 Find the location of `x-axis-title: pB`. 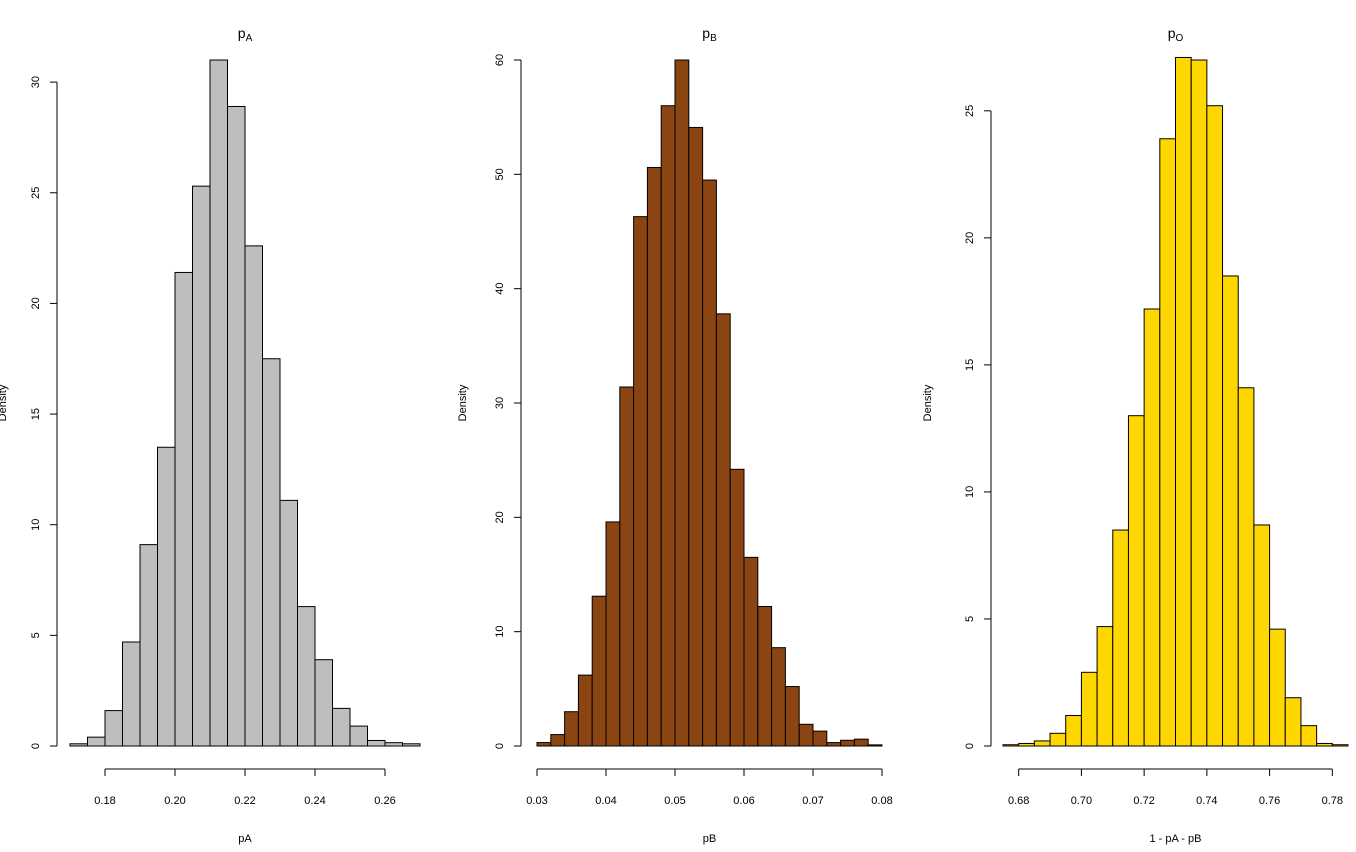

x-axis-title: pB is located at coordinates (709, 839).